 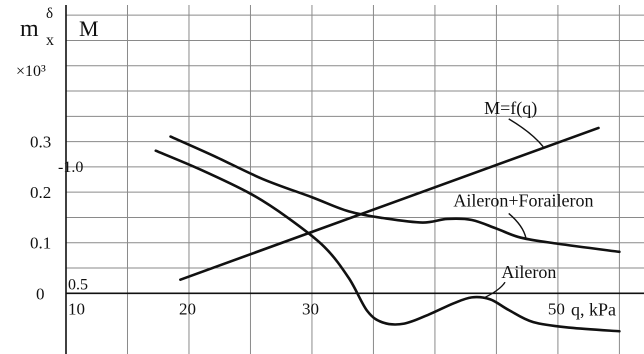 I want to click on m-axis-label: M, so click(x=89, y=28).